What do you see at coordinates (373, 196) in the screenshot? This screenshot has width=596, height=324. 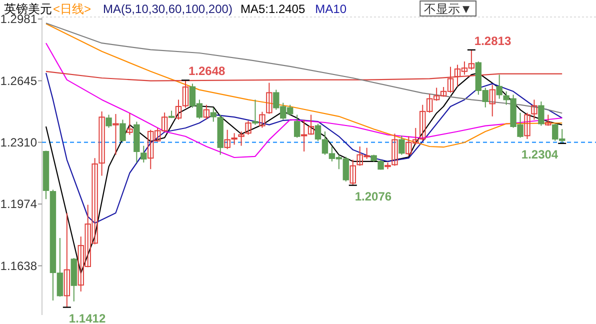 I see `text: 1.2076` at bounding box center [373, 196].